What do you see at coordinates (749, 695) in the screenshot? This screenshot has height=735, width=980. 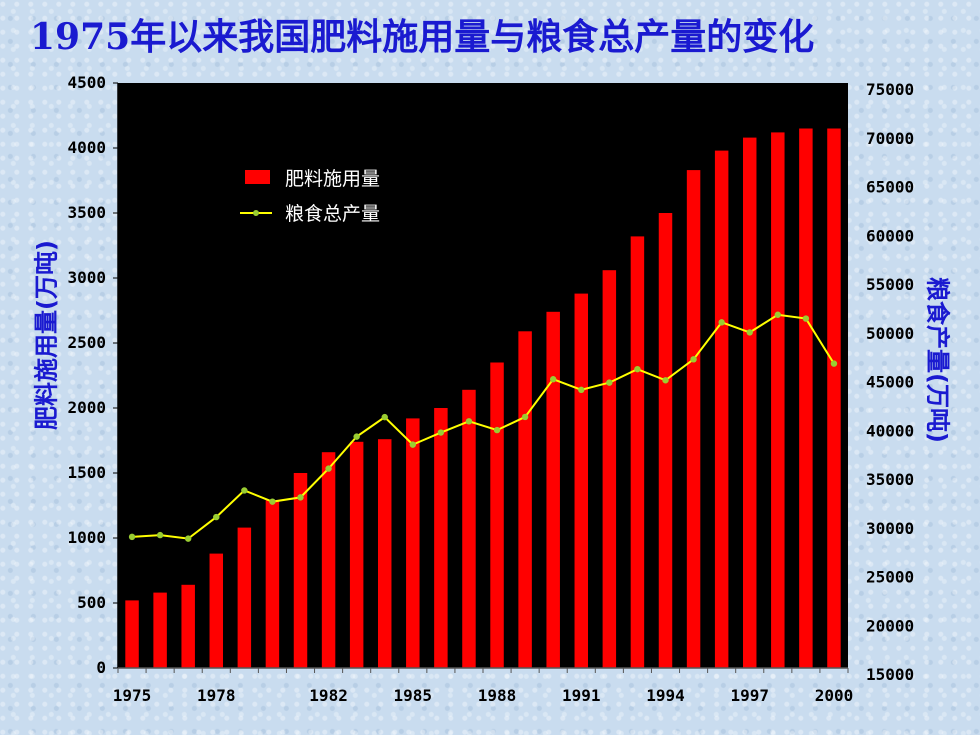 I see `x-tick-label: 1997` at bounding box center [749, 695].